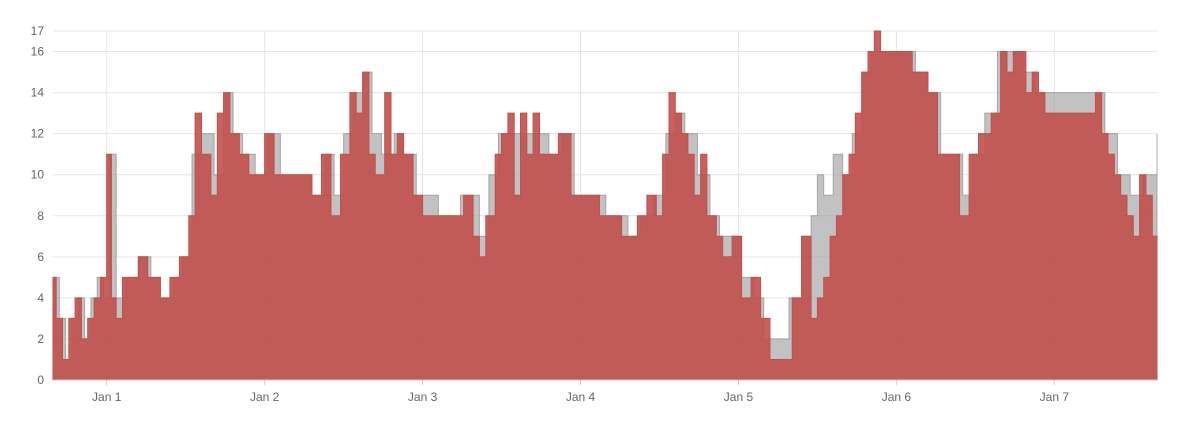 This screenshot has height=432, width=1198. Describe the element at coordinates (40, 339) in the screenshot. I see `y-tick-label: 2` at that location.